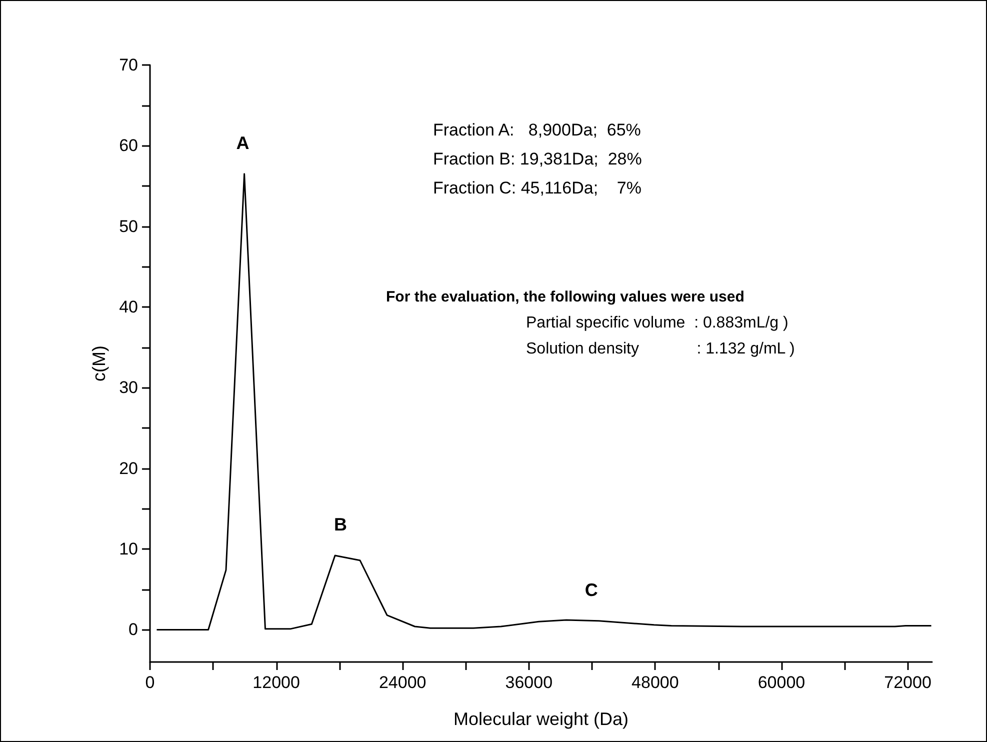  I want to click on annotation: Fraction B: 19,381Da; 28%, so click(537, 159).